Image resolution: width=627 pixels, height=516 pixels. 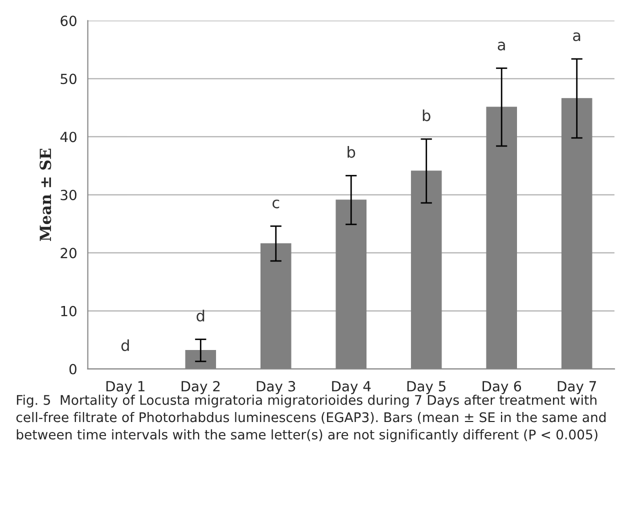 I want to click on x-tick-label: Day 7, so click(x=577, y=387).